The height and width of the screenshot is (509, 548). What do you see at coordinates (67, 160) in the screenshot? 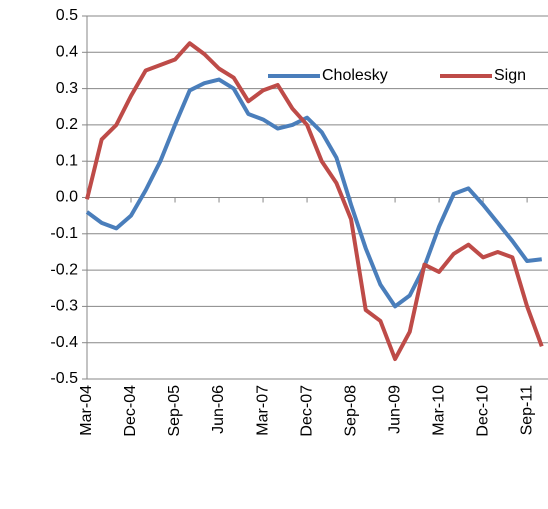
I see `y-tick-label: 0.1` at bounding box center [67, 160].